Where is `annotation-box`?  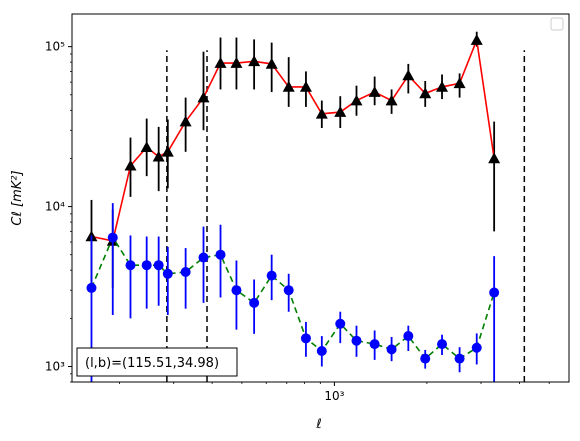
annotation-box is located at coordinates (157, 362).